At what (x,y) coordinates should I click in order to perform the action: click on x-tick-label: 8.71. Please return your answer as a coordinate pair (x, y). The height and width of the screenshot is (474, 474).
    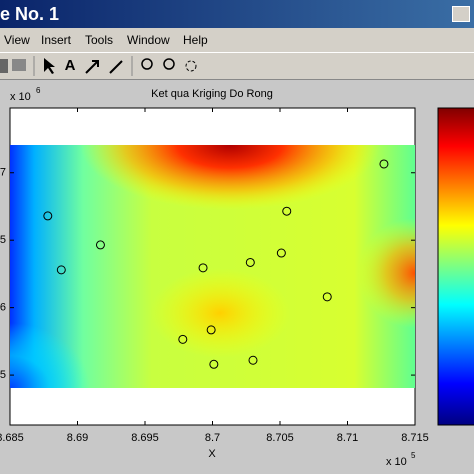
    Looking at the image, I should click on (347, 438).